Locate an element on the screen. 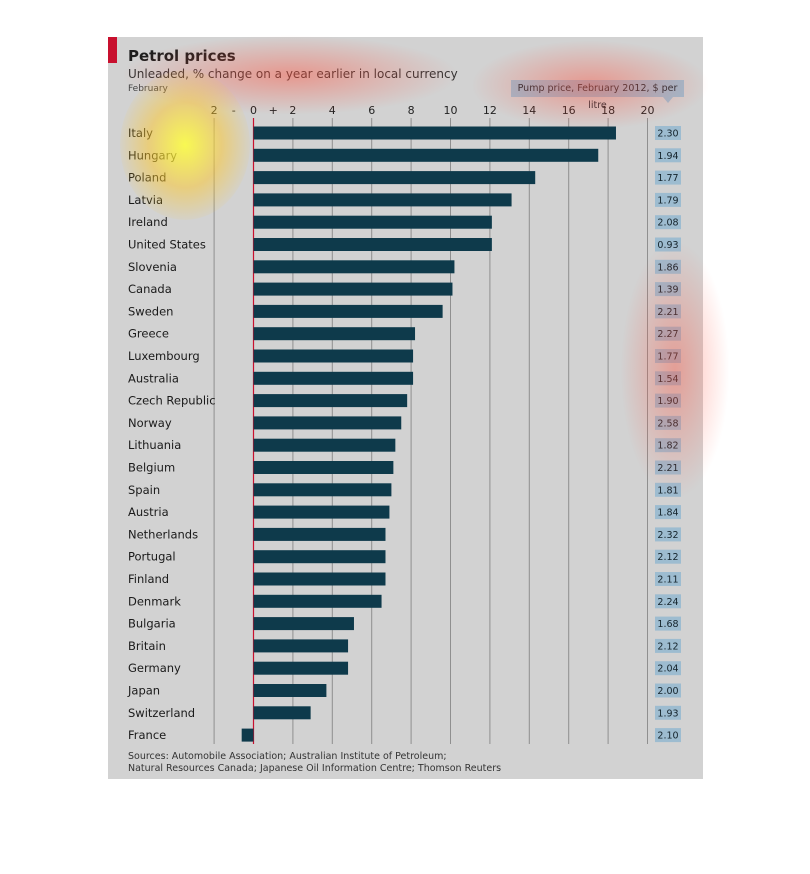 The height and width of the screenshot is (874, 810). pump-price-label: 2.58 is located at coordinates (667, 423).